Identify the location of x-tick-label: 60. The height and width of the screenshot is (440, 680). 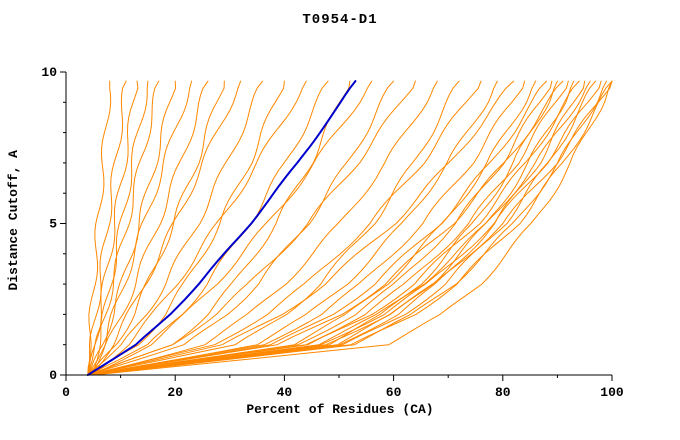
(394, 392).